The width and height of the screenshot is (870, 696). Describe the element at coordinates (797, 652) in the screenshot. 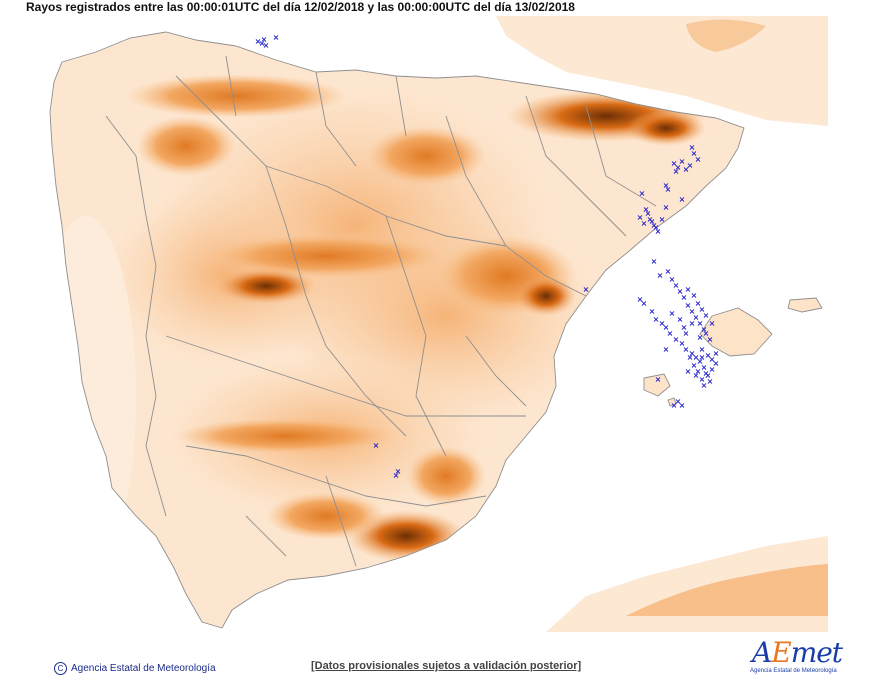

I see `logo-wordmark: AEmet` at that location.